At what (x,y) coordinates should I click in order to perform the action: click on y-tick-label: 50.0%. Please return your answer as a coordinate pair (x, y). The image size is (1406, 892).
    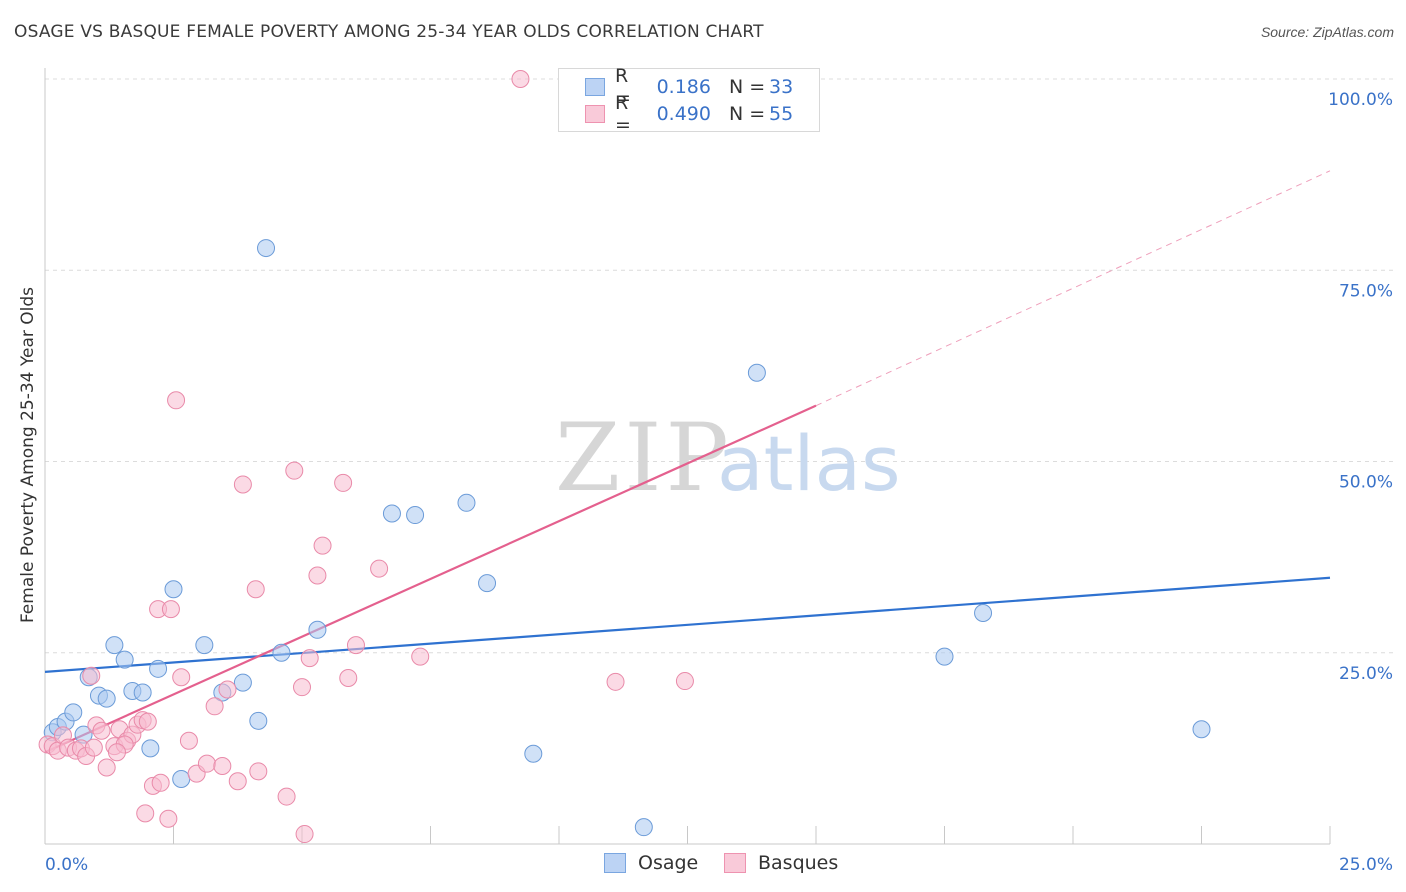
    Looking at the image, I should click on (1366, 483).